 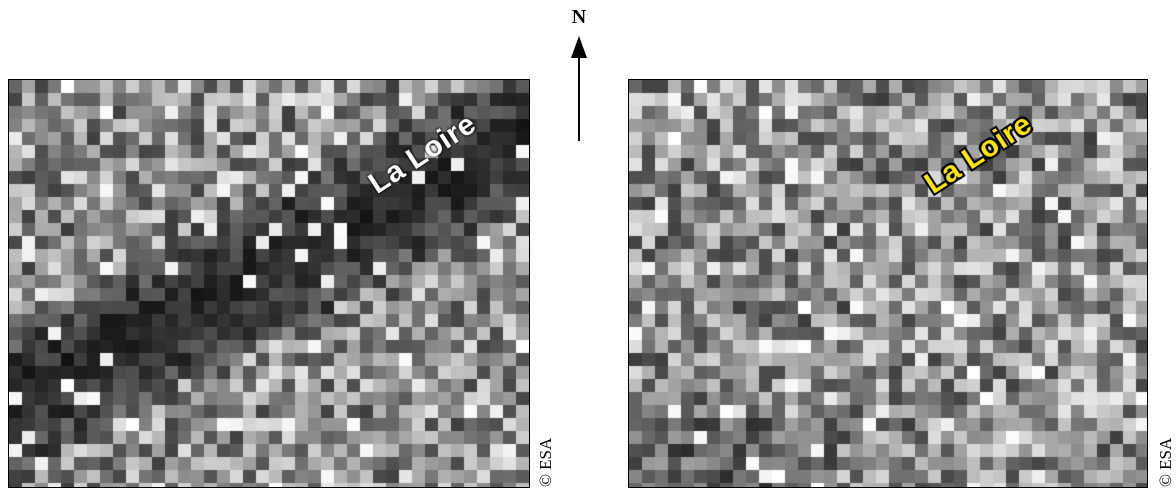 I want to click on north-arrow-icon, so click(x=579, y=88).